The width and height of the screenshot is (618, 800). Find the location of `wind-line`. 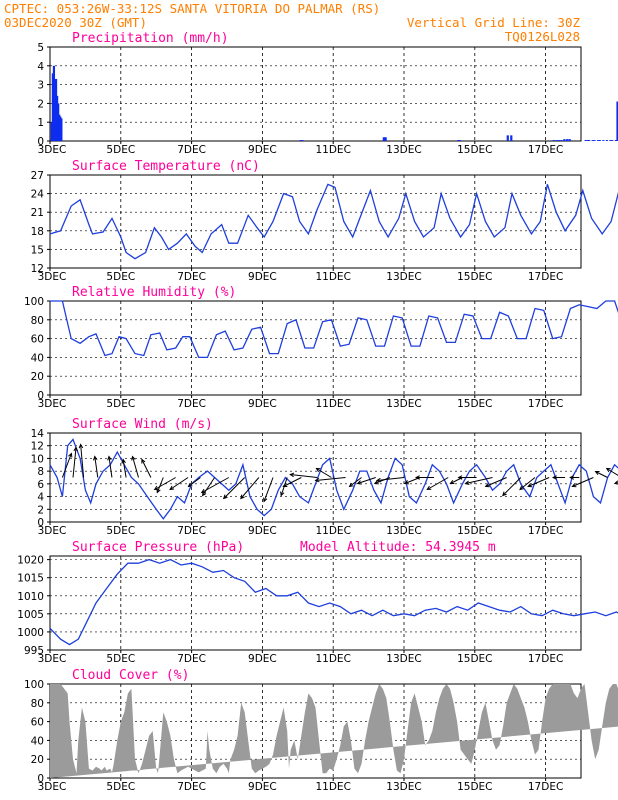

wind-line is located at coordinates (333, 479).